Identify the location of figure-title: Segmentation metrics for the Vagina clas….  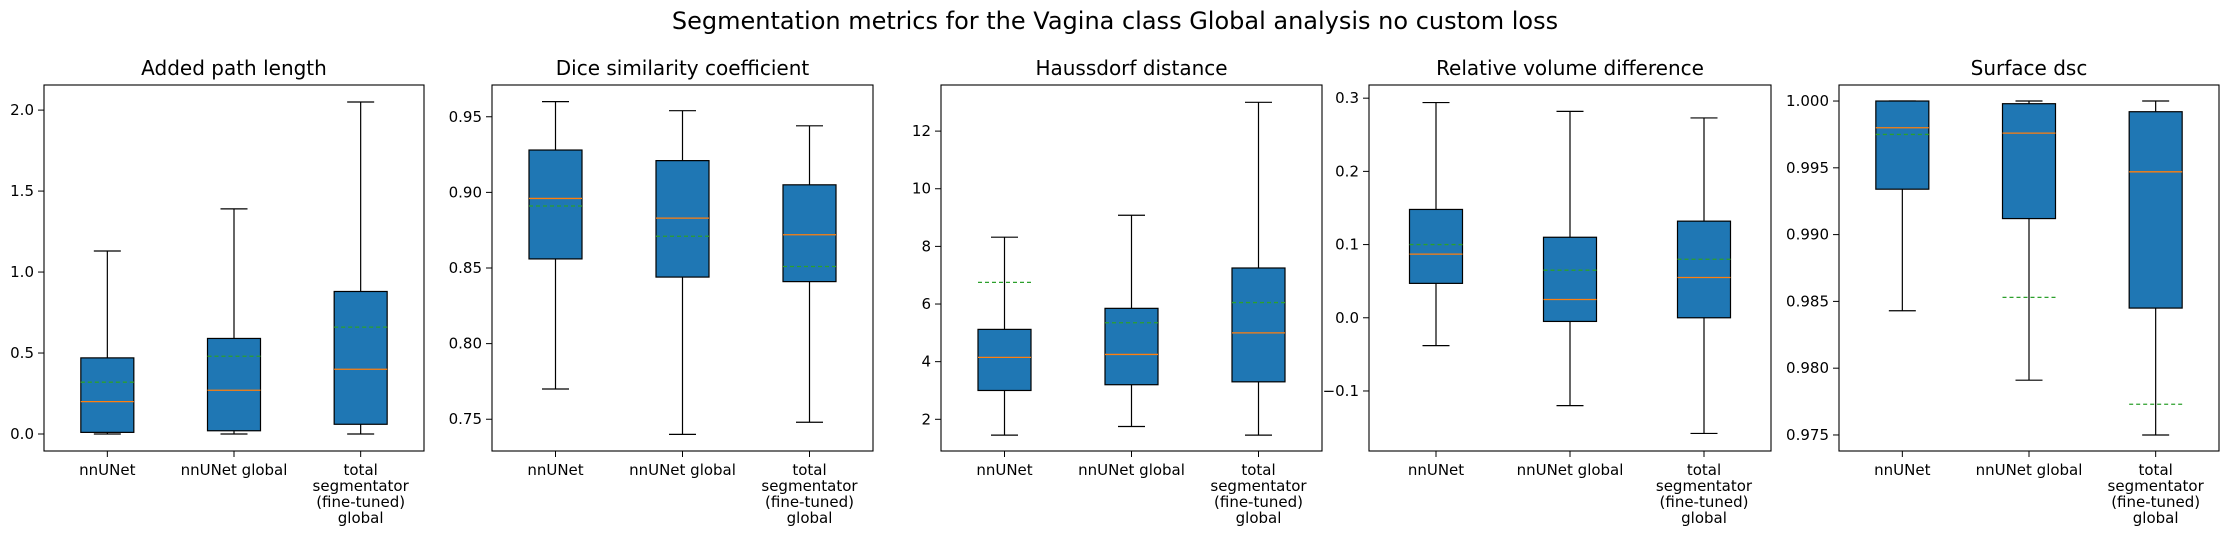
(1115, 21).